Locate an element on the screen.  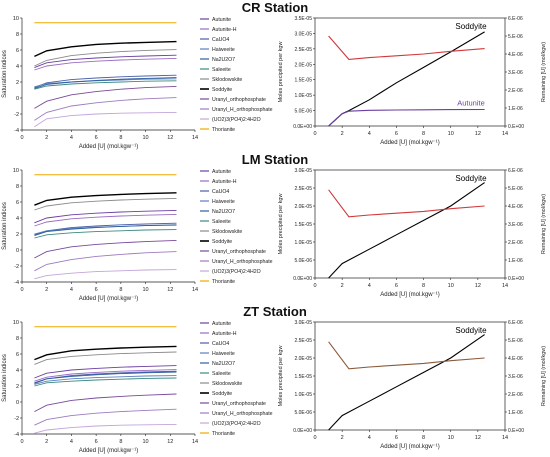
series-line-uranyl-orthophosphate is located at coordinates (105, 97).